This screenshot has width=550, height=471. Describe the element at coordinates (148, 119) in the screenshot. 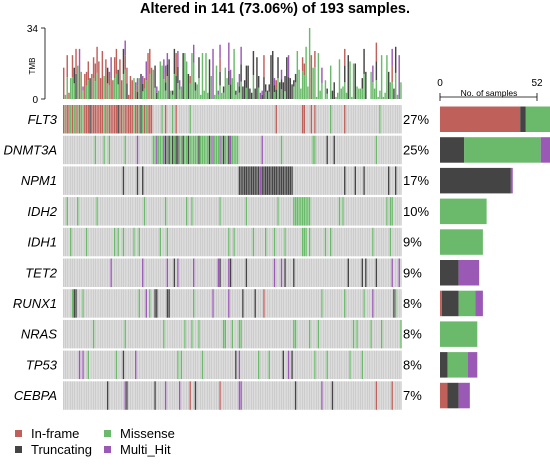

I see `cell-flt3-in-frame` at that location.